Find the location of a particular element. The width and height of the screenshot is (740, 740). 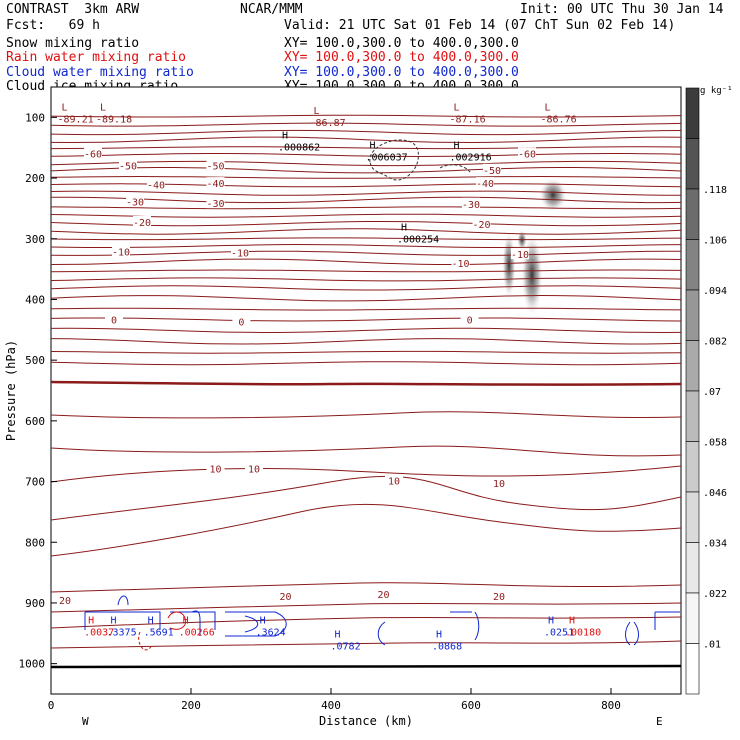

extremum-value: .0782 is located at coordinates (346, 646).